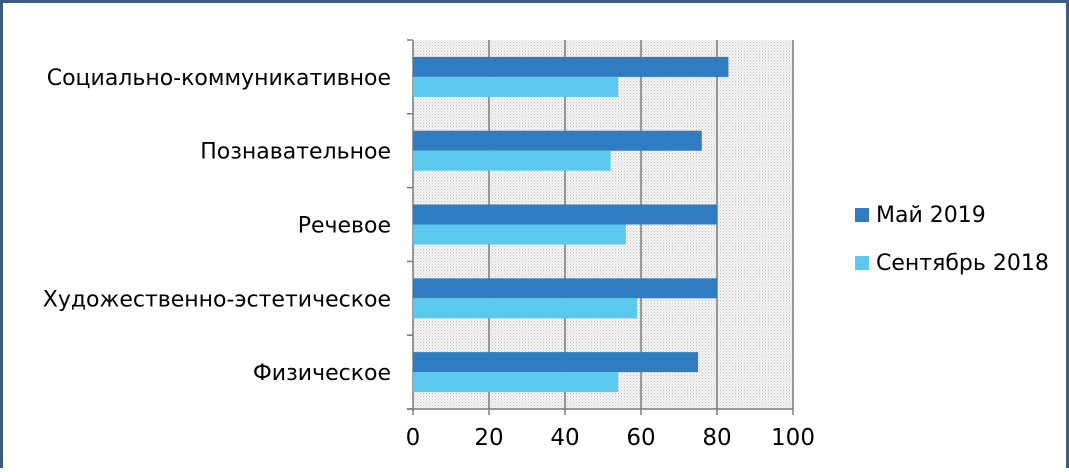 The height and width of the screenshot is (472, 1069). What do you see at coordinates (219, 78) in the screenshot?
I see `y-category-label: Социально-коммуникативное` at bounding box center [219, 78].